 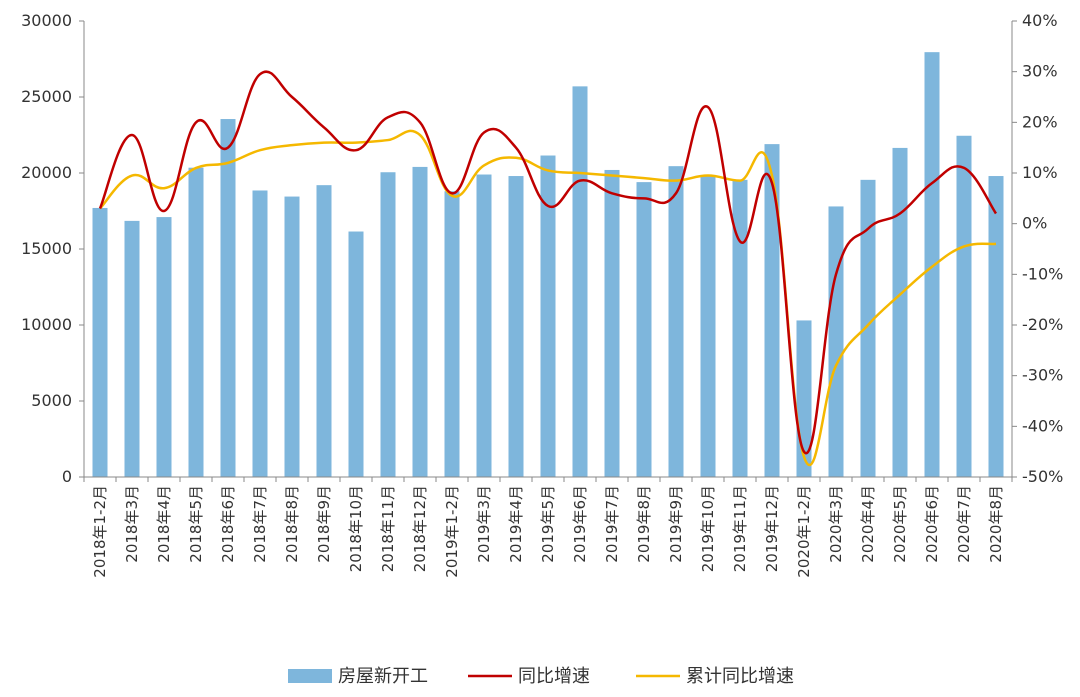 I want to click on right-tick-label: -10%, so click(x=1042, y=273).